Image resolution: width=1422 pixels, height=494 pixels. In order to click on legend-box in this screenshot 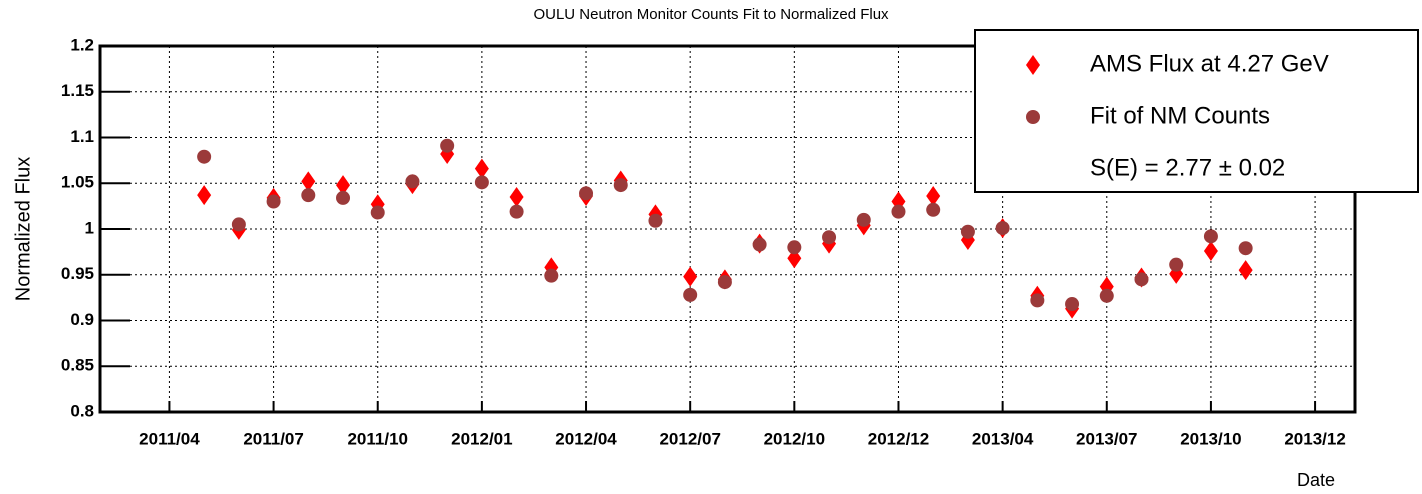, I will do `click(1196, 111)`.